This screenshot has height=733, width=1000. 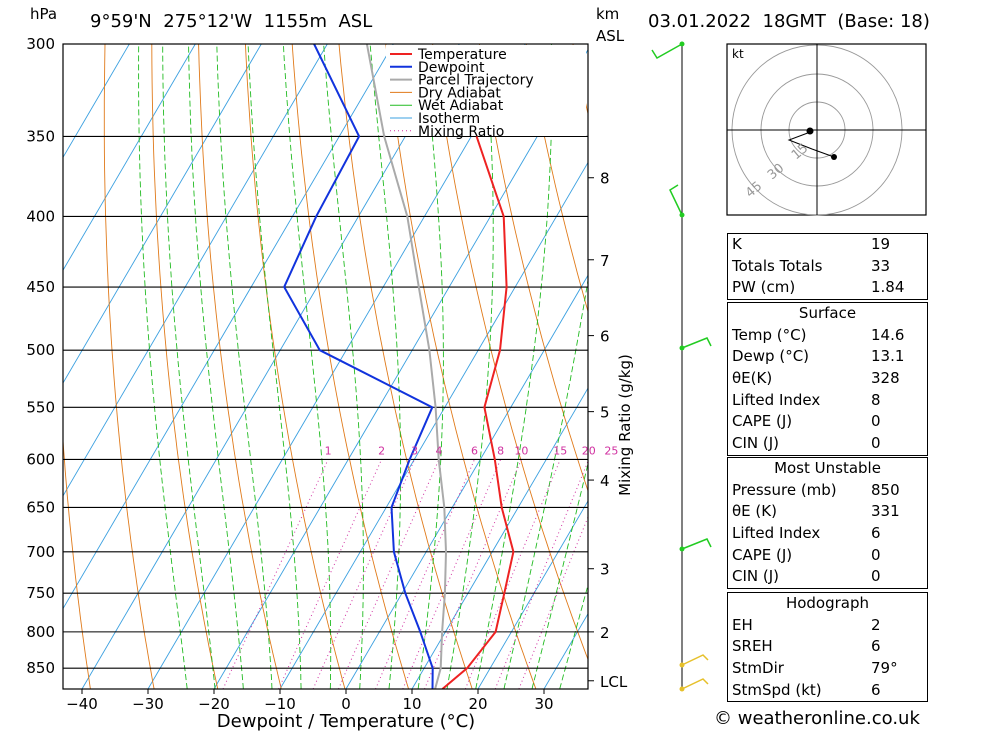 I want to click on km-tick-label: 7, so click(x=605, y=261).